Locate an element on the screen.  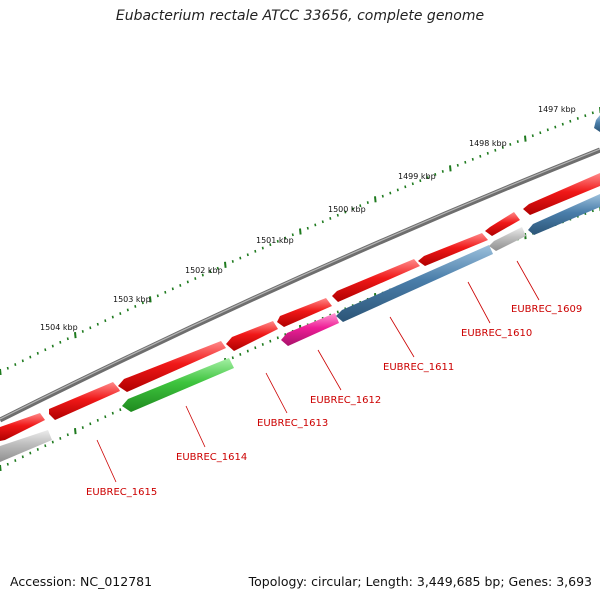
tick-label: 1501 kbp is located at coordinates (275, 240).